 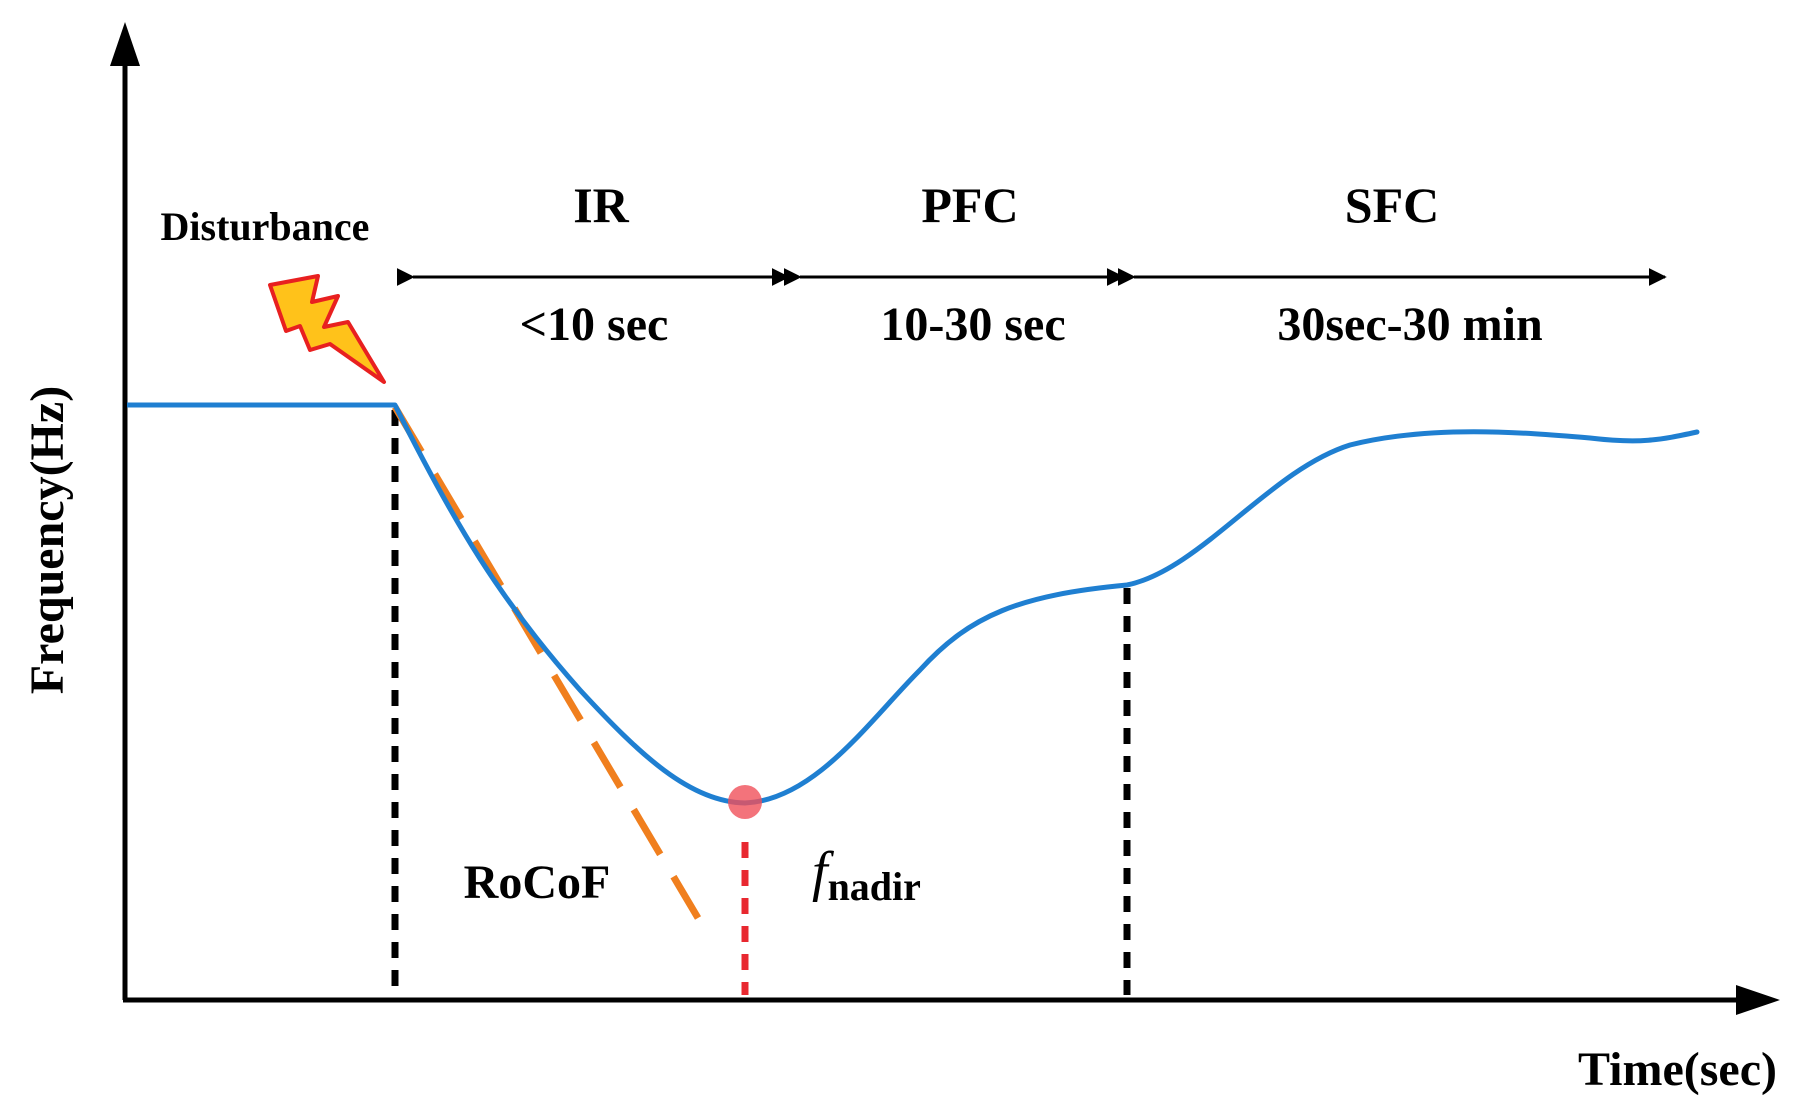 What do you see at coordinates (125, 511) in the screenshot?
I see `y-axis` at bounding box center [125, 511].